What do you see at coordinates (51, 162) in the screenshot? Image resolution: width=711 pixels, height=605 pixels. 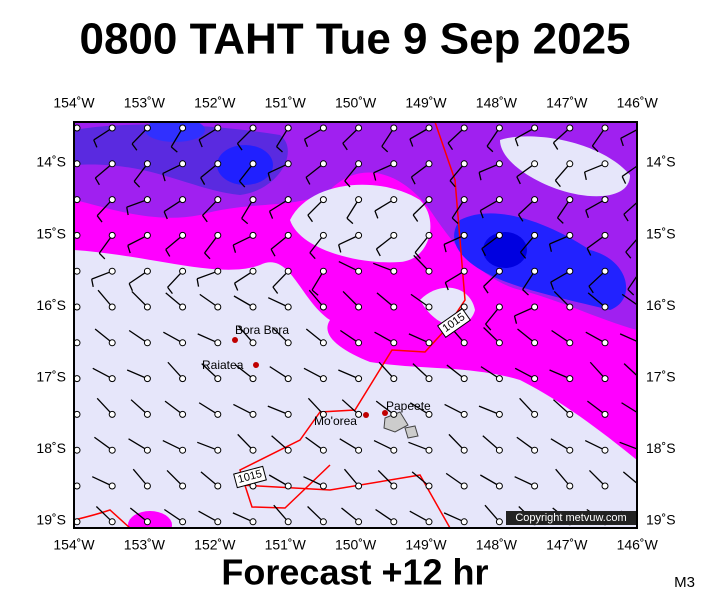 I see `lat-label-left: 14˚S` at bounding box center [51, 162].